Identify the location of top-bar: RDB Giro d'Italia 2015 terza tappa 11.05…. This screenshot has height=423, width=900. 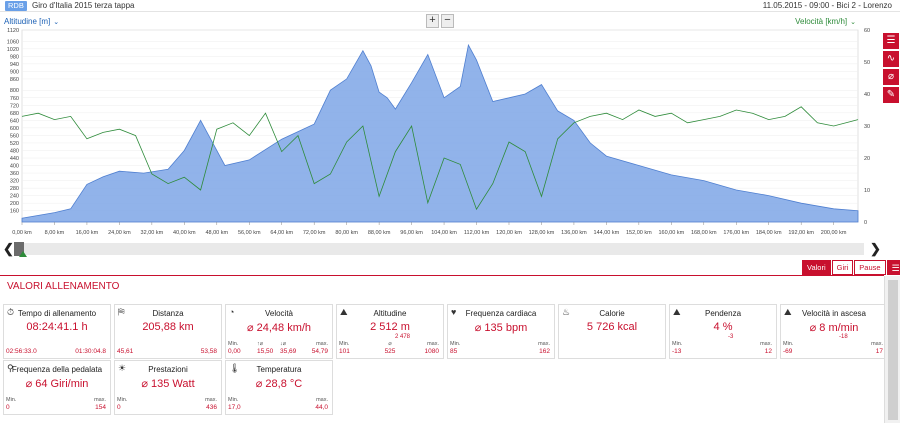
(450, 6).